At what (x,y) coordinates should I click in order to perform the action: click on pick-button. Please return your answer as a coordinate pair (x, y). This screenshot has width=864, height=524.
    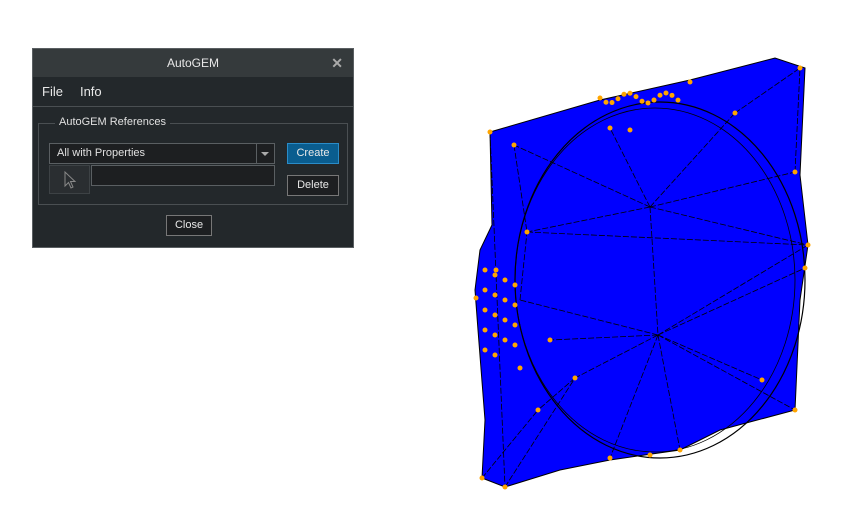
    Looking at the image, I should click on (69, 179).